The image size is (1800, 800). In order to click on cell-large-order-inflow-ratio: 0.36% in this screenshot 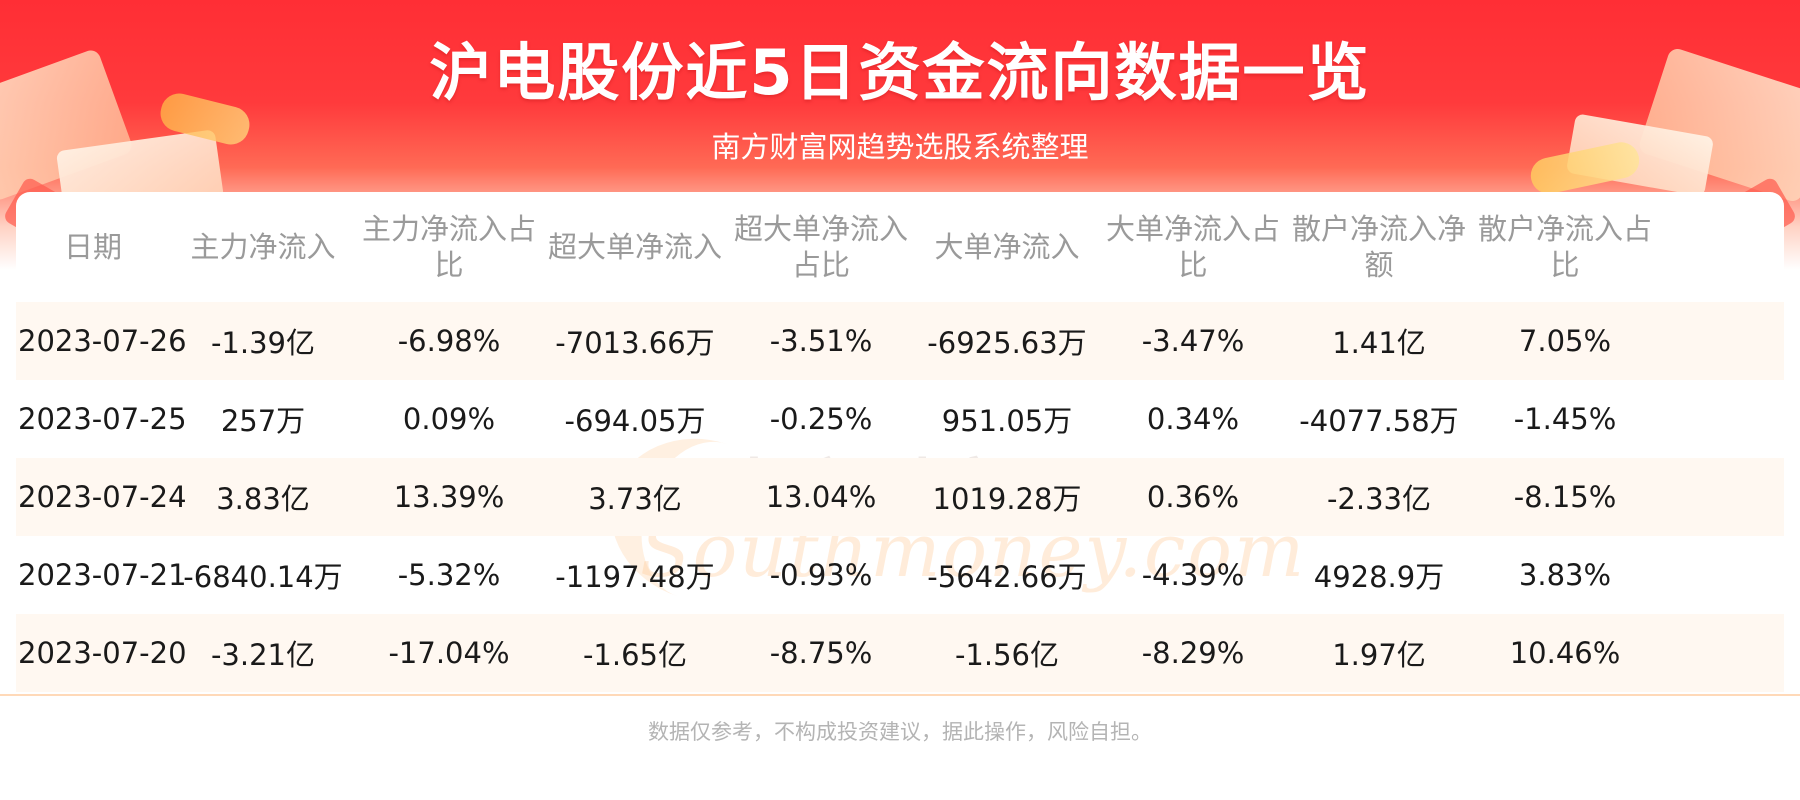, I will do `click(1193, 497)`.